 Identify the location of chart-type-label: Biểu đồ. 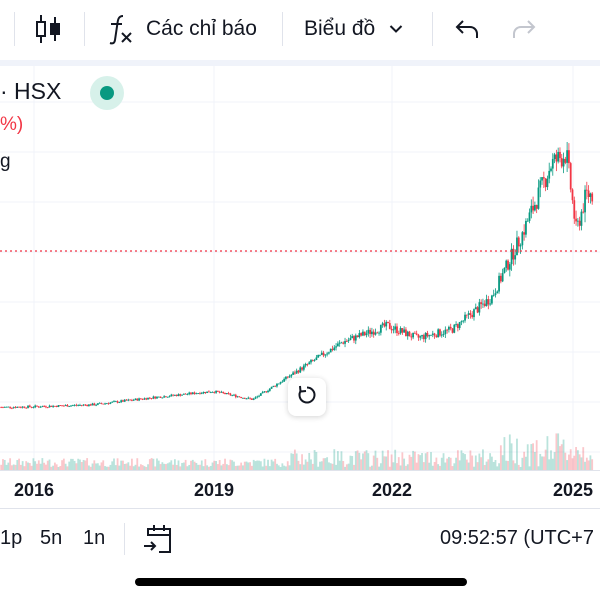
(340, 28).